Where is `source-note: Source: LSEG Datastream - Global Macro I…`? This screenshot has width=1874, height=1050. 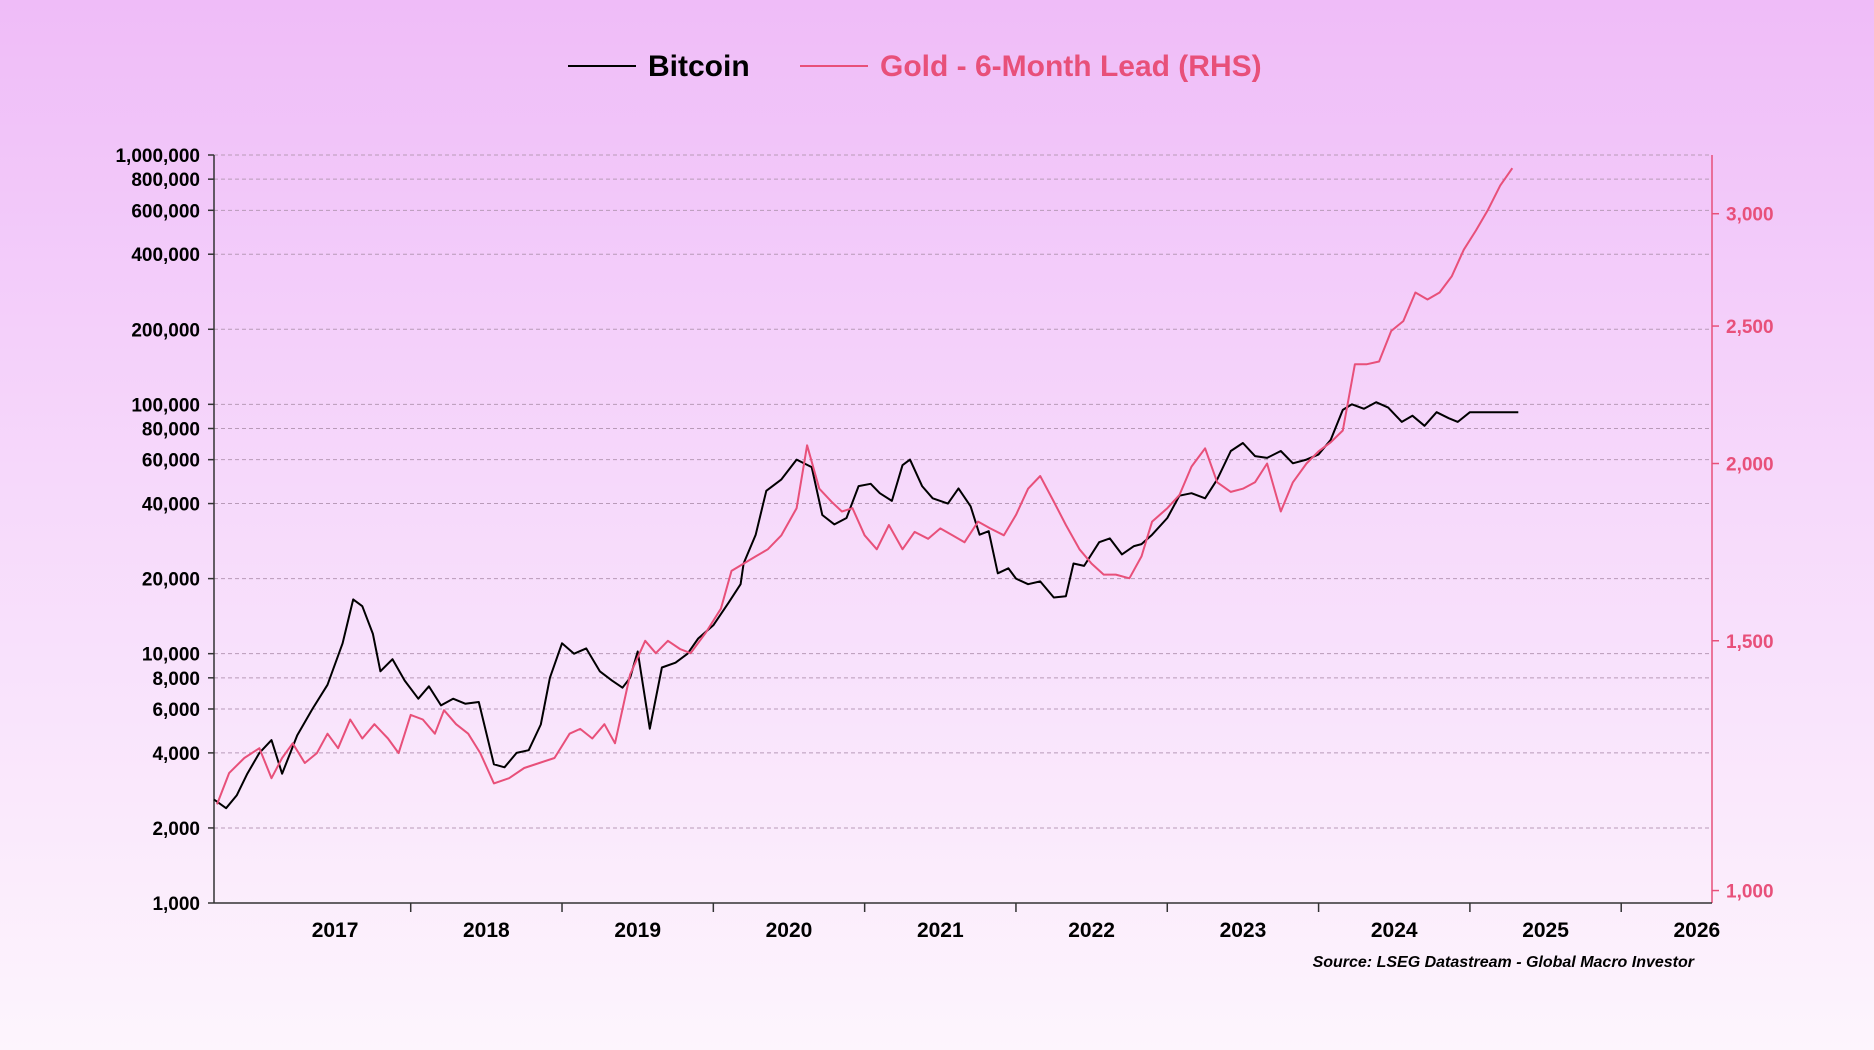
source-note: Source: LSEG Datastream - Global Macro I… is located at coordinates (1504, 962).